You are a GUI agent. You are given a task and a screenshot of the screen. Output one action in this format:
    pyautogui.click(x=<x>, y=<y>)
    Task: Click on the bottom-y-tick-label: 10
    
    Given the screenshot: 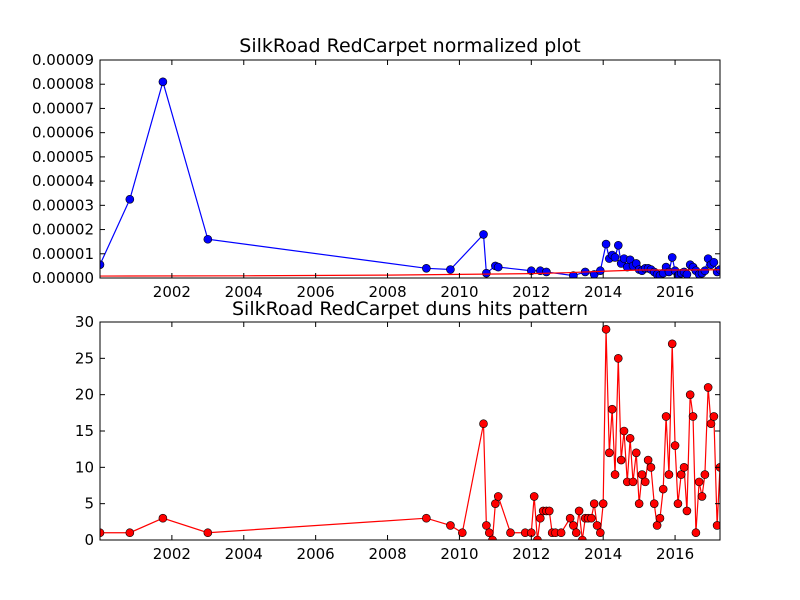 What is the action you would take?
    pyautogui.click(x=84, y=467)
    